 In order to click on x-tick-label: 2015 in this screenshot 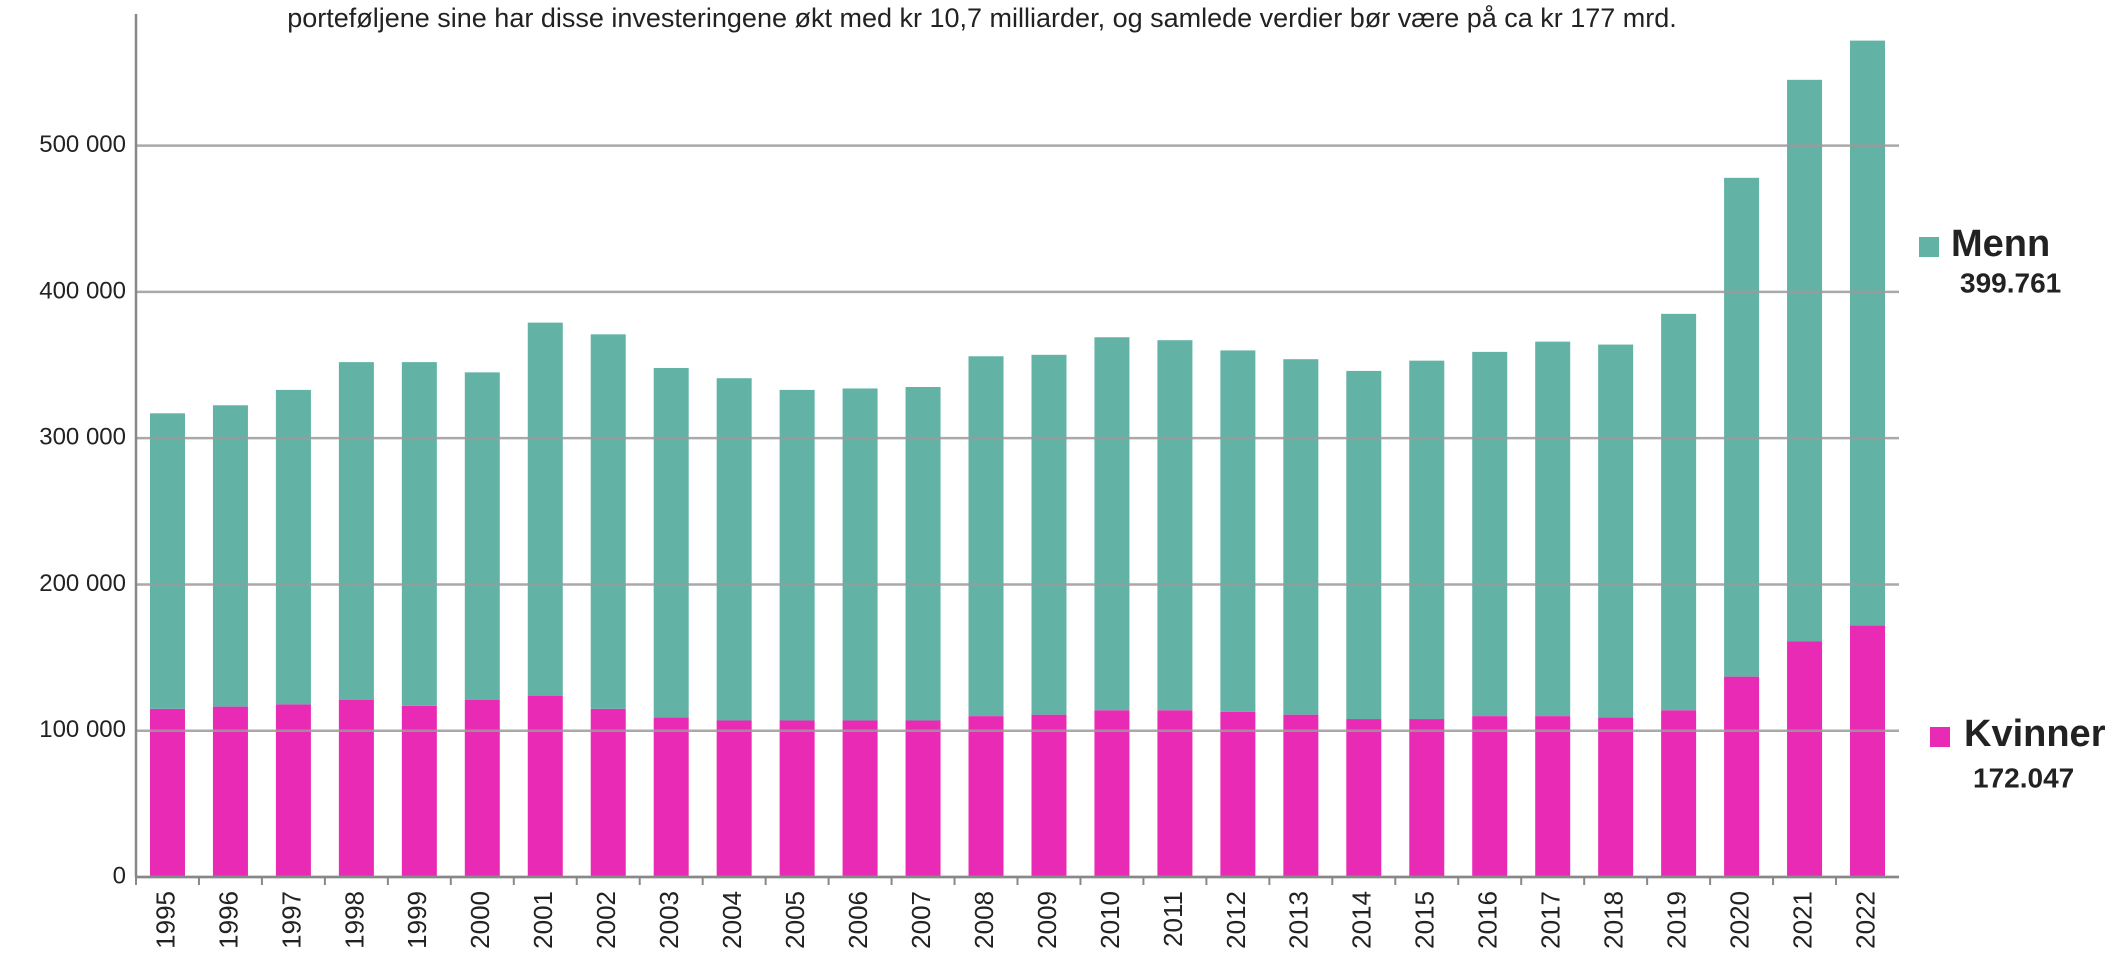, I will do `click(1425, 920)`.